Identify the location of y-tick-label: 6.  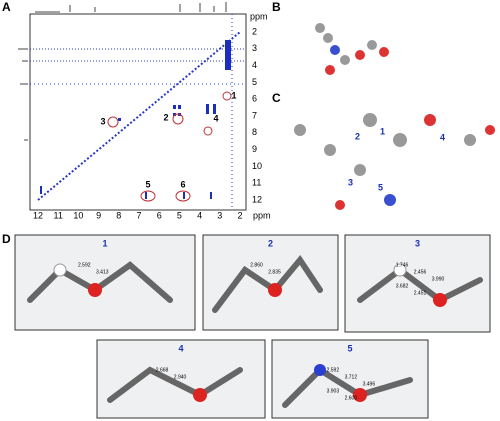
(254, 99).